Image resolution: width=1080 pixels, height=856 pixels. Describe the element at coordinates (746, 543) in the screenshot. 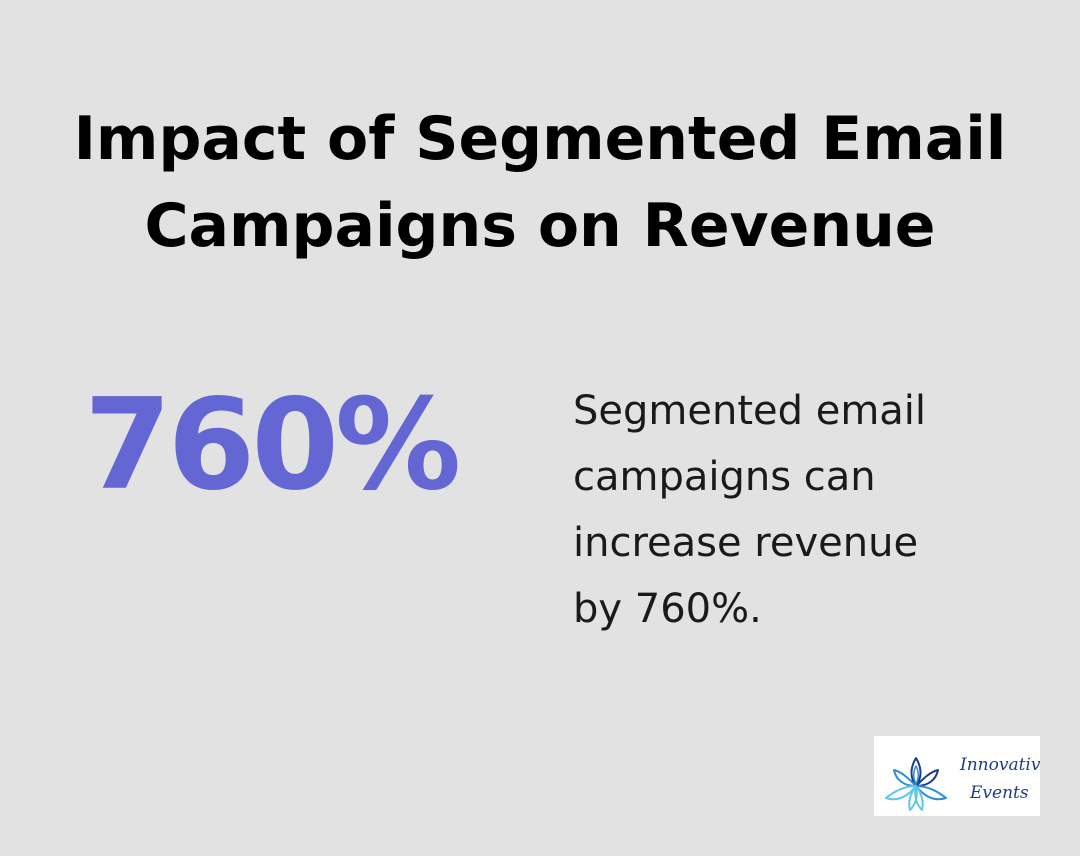

I see `stat-description-line-3: increase revenue` at that location.